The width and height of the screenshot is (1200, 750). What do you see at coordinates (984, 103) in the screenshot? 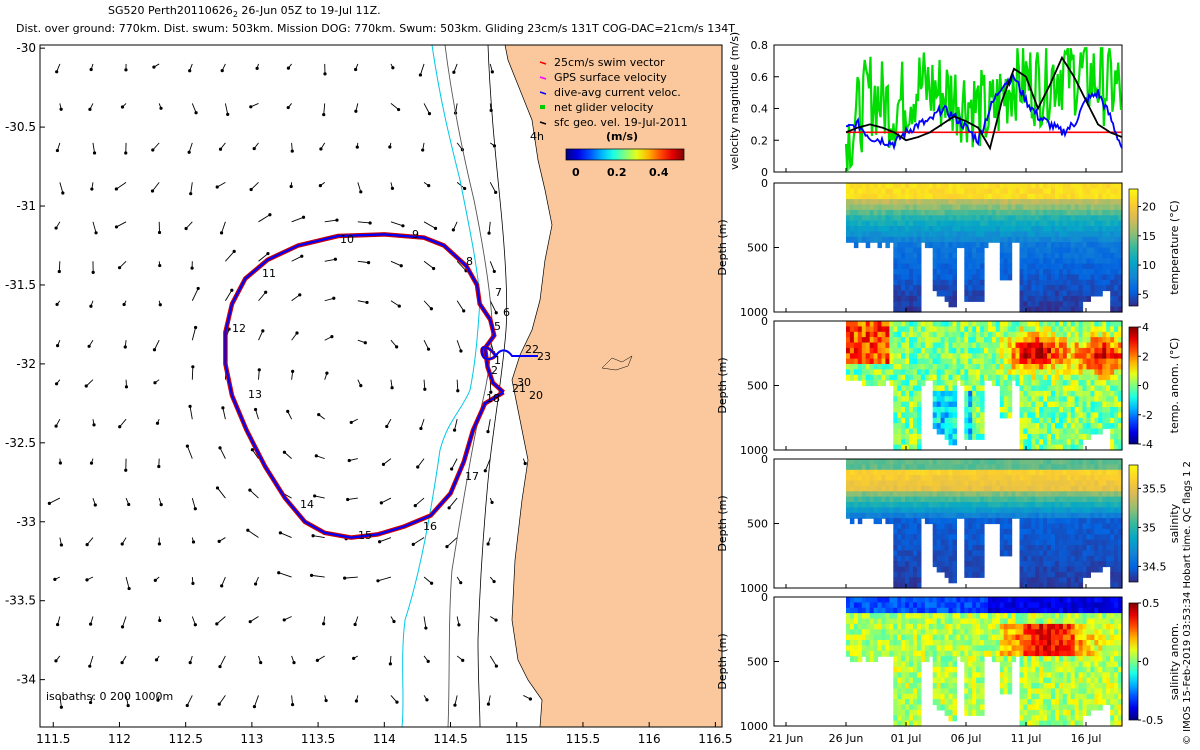
I see `series-sfc-geo-vel-` at bounding box center [984, 103].